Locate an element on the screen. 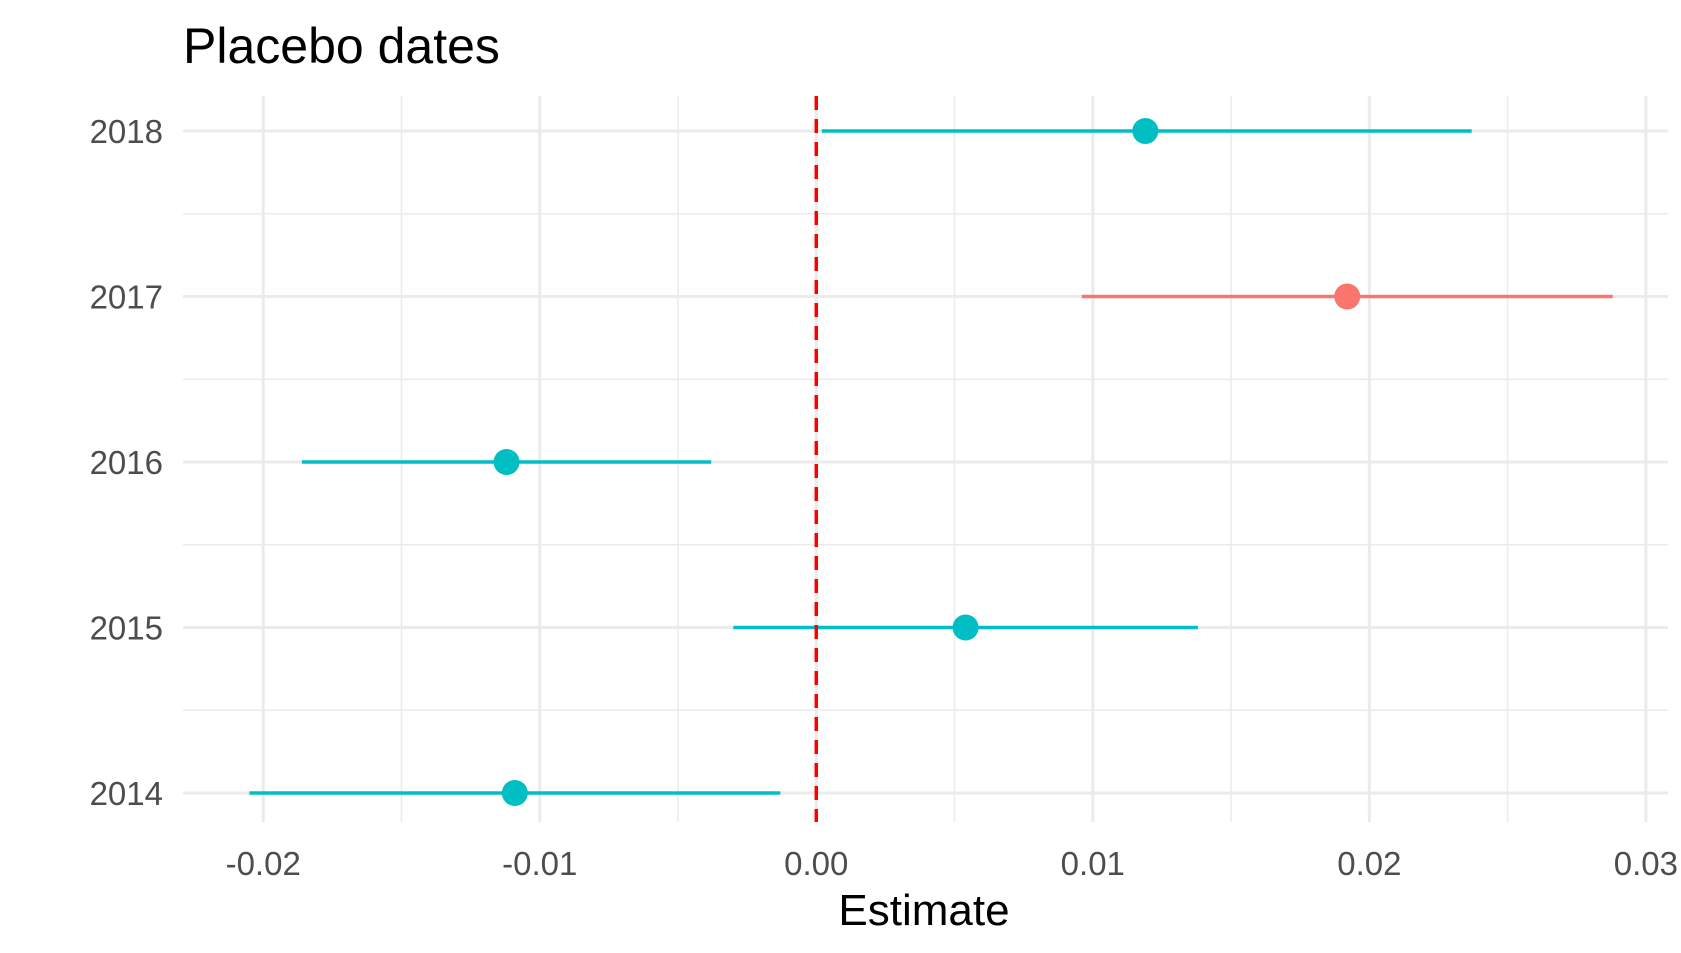  point-2018 is located at coordinates (1145, 131).